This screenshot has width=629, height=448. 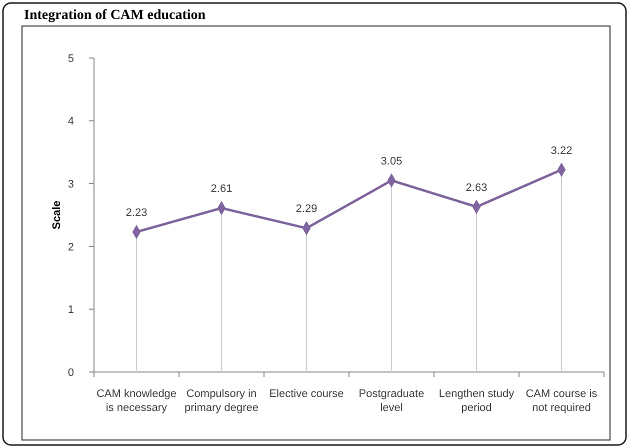 I want to click on x-tick-label: CAM course is not required, so click(x=562, y=401).